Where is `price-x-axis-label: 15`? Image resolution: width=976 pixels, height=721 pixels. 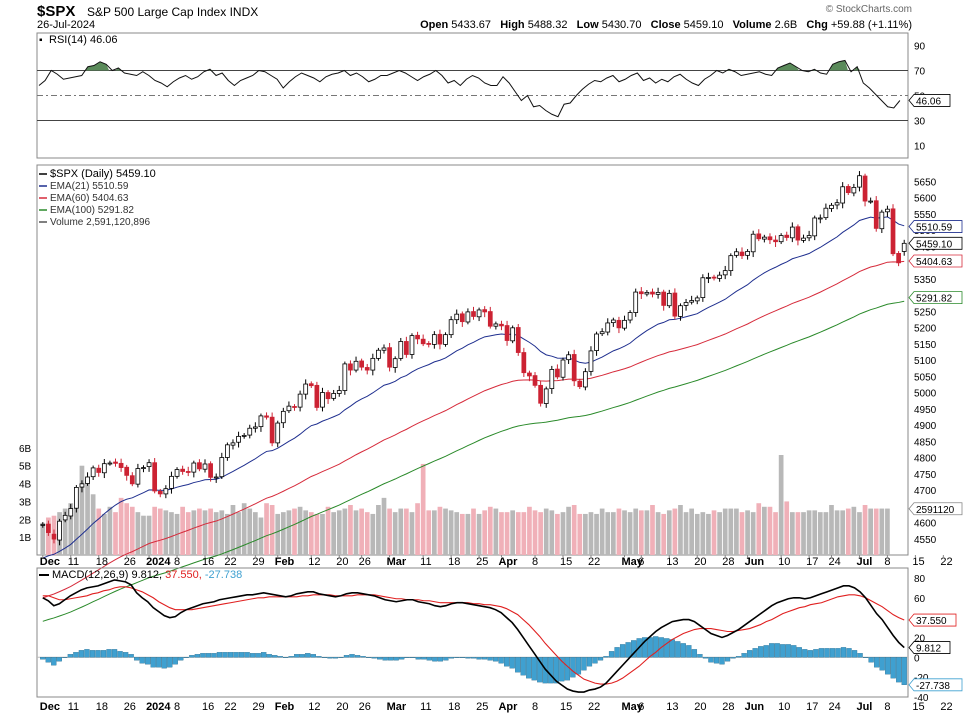
price-x-axis-label: 15 is located at coordinates (918, 562).